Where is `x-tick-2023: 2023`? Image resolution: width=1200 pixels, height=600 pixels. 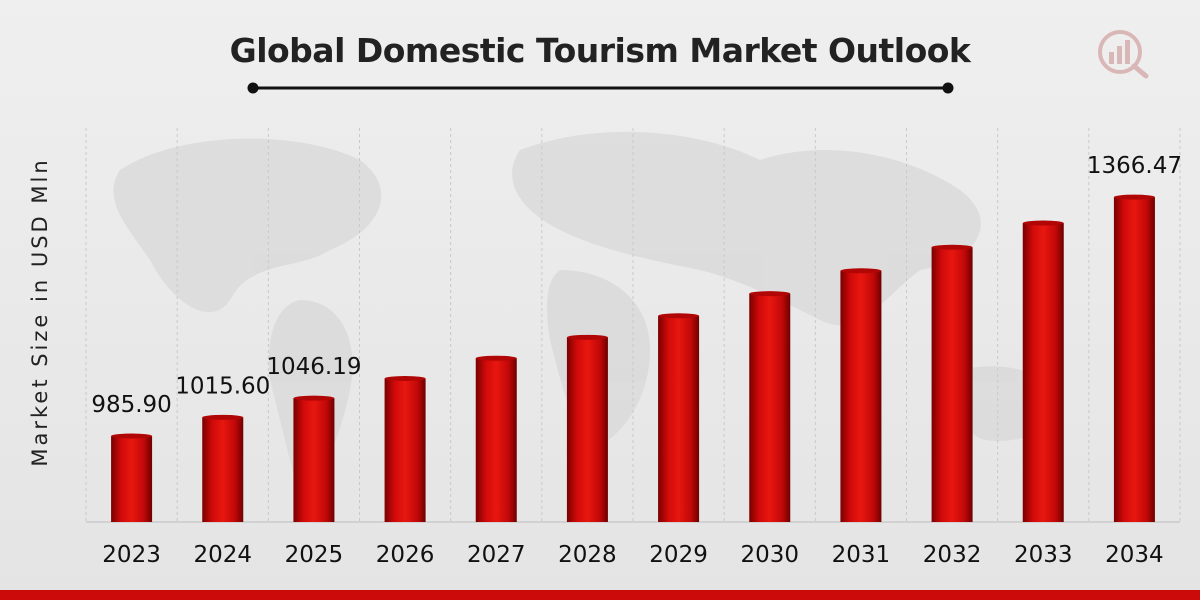
x-tick-2023: 2023 is located at coordinates (131, 555).